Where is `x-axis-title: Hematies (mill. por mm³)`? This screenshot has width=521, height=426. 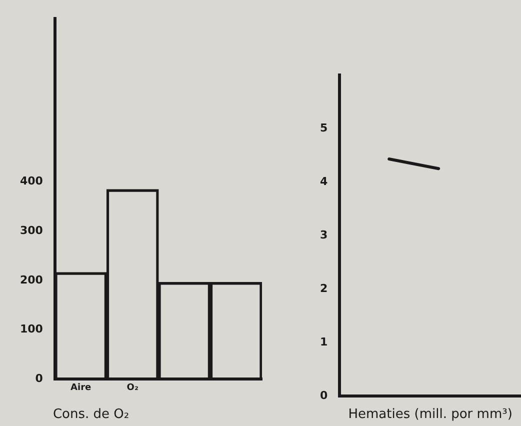 x-axis-title: Hematies (mill. por mm³) is located at coordinates (430, 414).